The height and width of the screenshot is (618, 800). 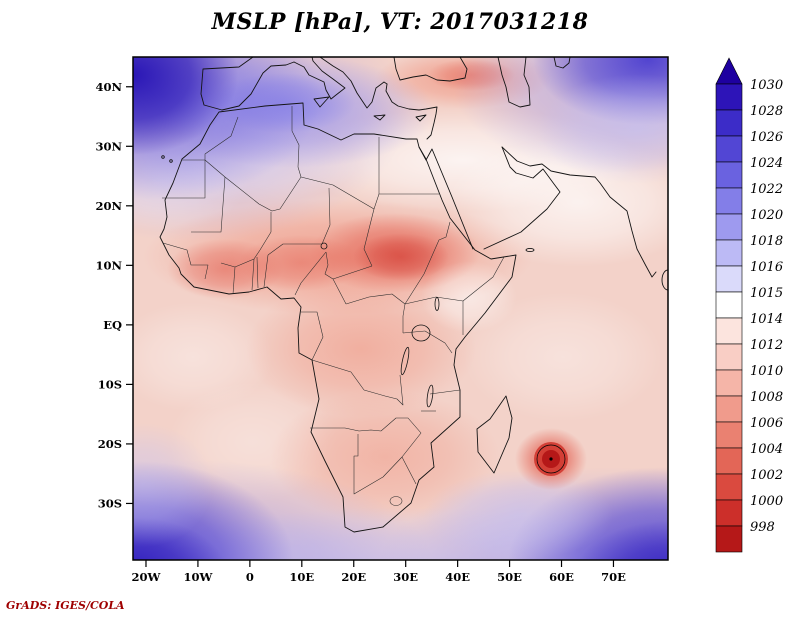 What do you see at coordinates (766, 267) in the screenshot?
I see `colorbar-label: 1016` at bounding box center [766, 267].